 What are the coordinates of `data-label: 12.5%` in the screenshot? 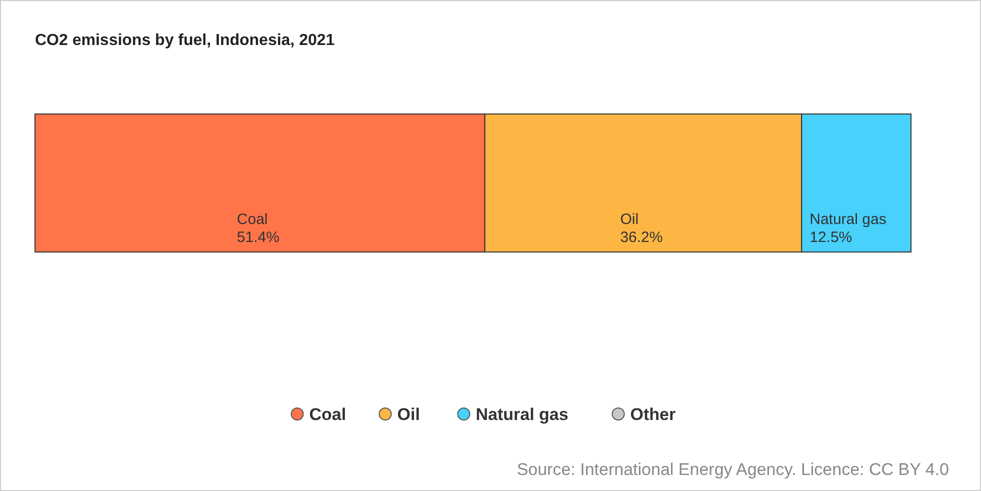 It's located at (831, 237).